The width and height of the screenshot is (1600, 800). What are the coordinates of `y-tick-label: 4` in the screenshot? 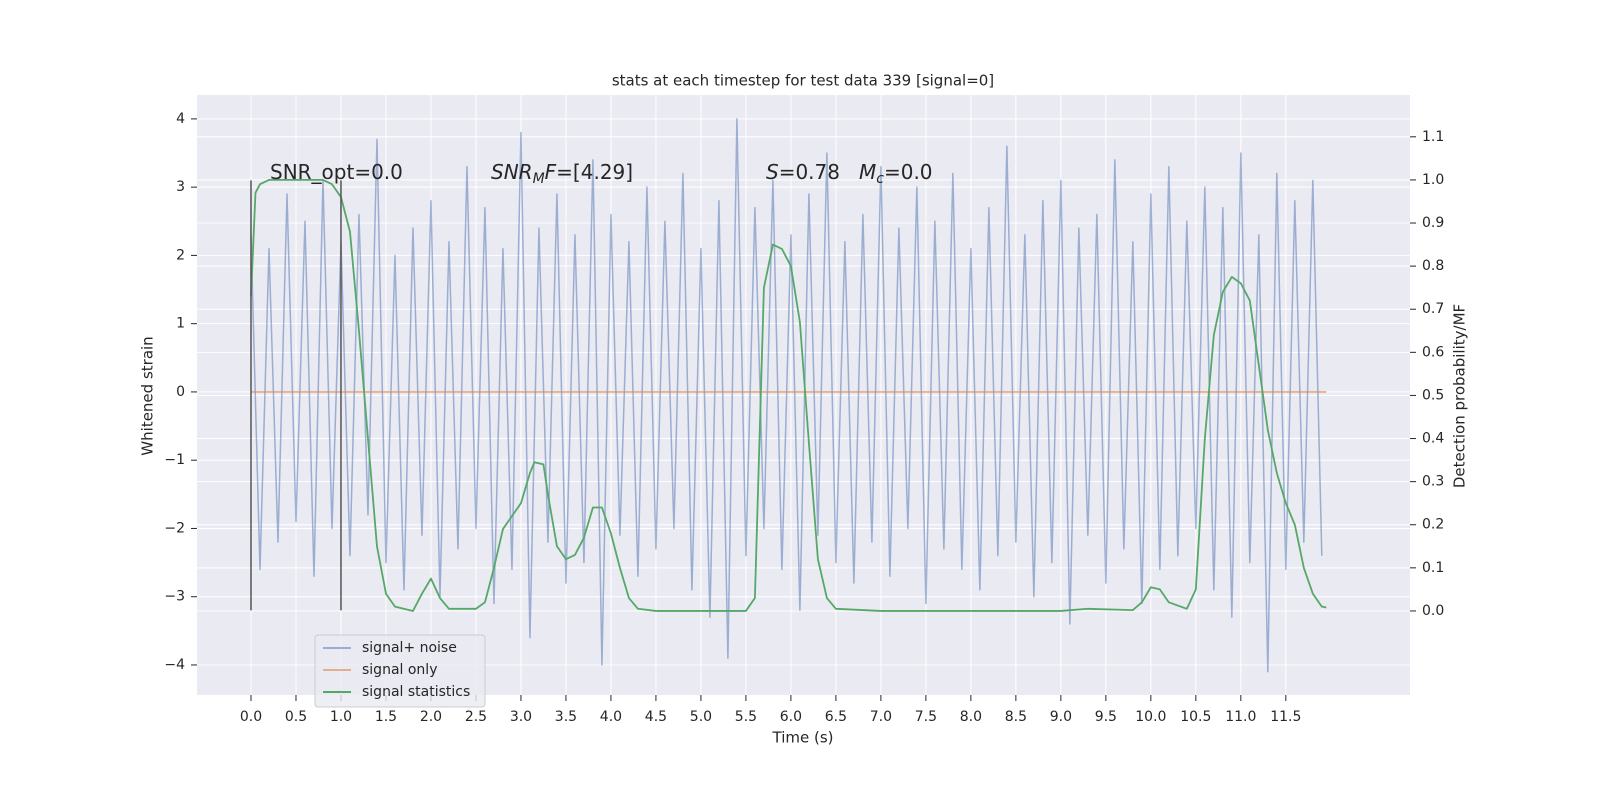 It's located at (180, 119).